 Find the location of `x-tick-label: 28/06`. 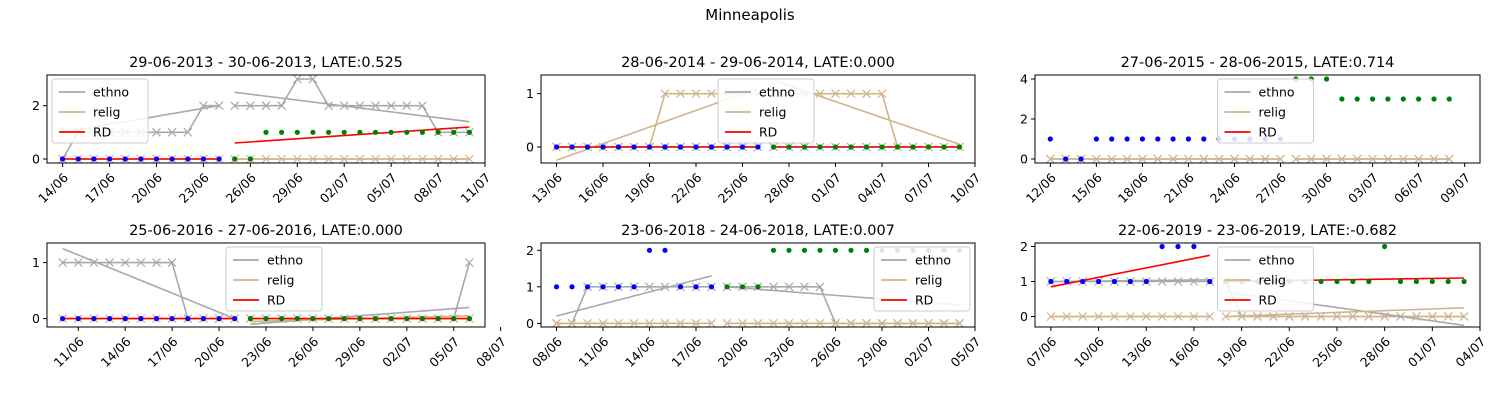

x-tick-label: 28/06 is located at coordinates (1375, 352).